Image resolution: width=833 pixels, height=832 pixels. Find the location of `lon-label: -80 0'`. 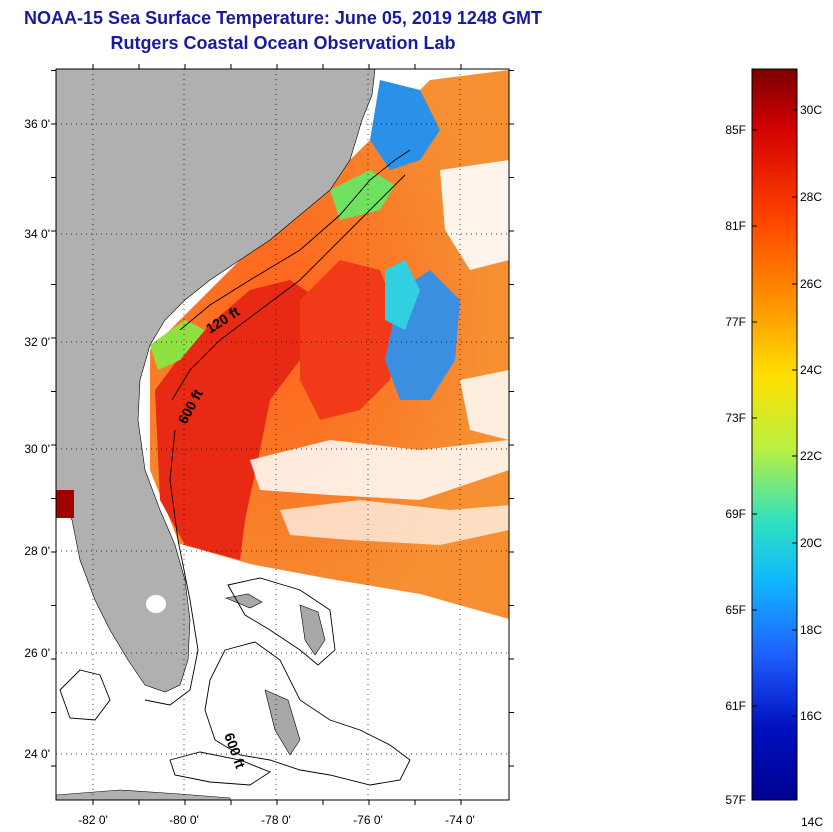

lon-label: -80 0' is located at coordinates (184, 820).